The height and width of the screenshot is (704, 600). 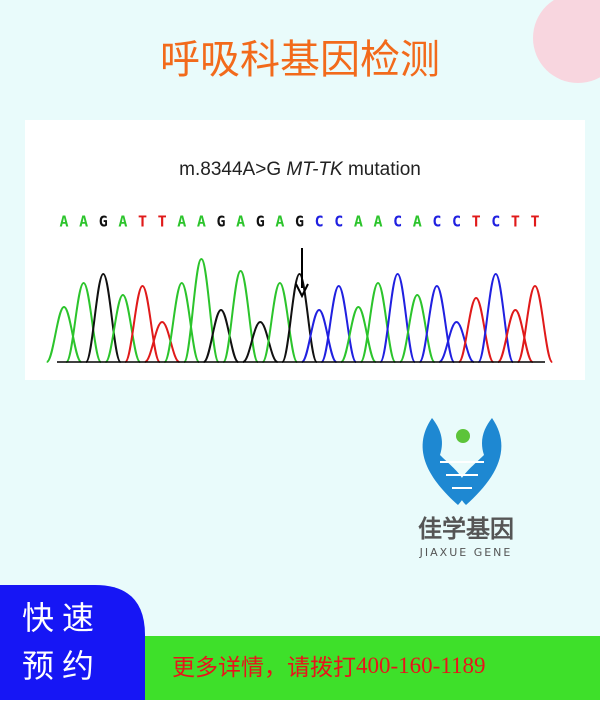 I want to click on caption-prefix: m.8344A>G, so click(x=230, y=169).